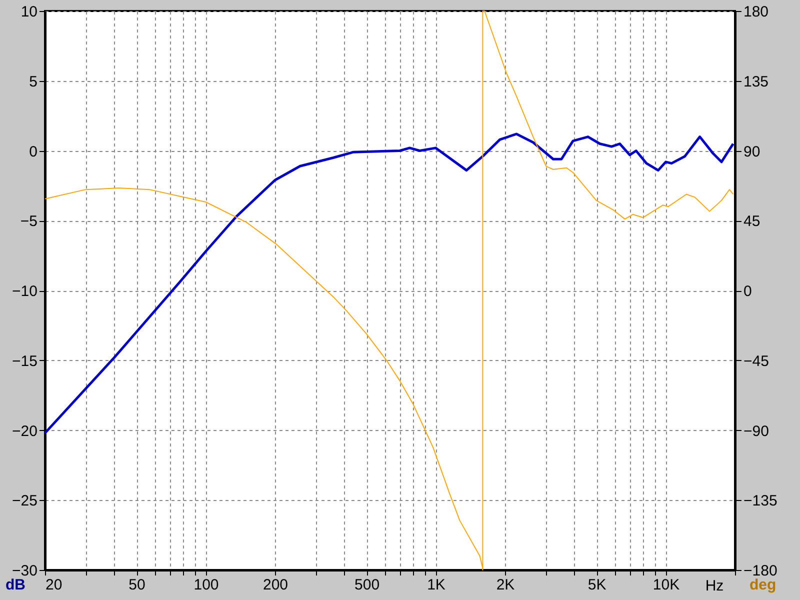 The image size is (800, 600). Describe the element at coordinates (206, 585) in the screenshot. I see `x-tick-label: 100` at that location.